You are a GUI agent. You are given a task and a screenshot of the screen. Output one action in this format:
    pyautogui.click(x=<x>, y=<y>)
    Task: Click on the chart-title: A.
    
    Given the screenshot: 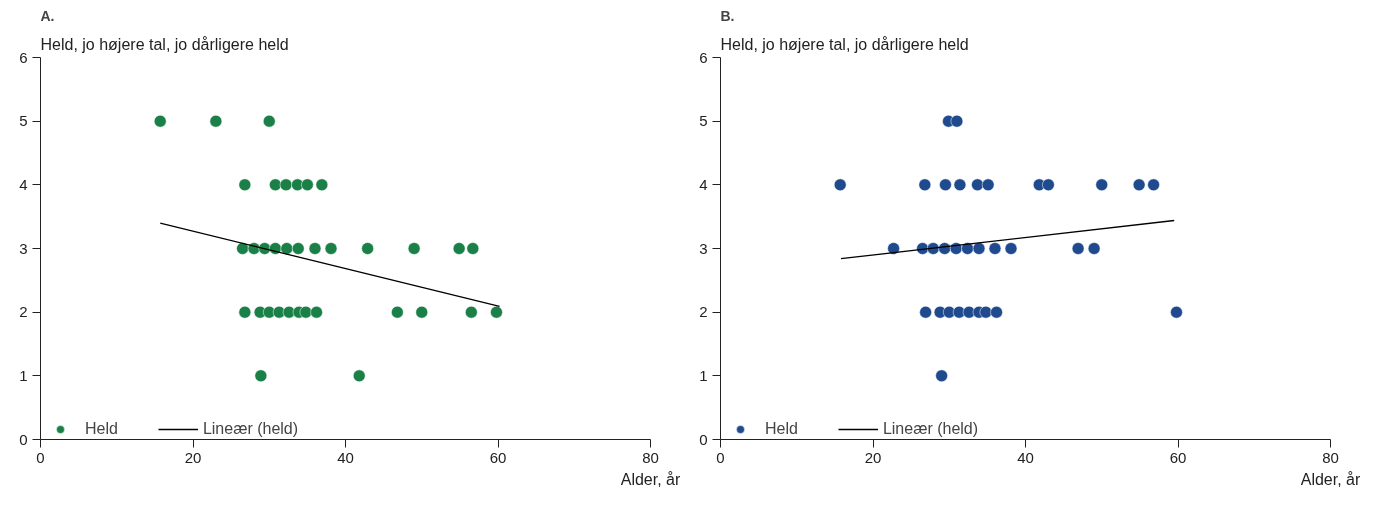 What is the action you would take?
    pyautogui.click(x=47, y=15)
    